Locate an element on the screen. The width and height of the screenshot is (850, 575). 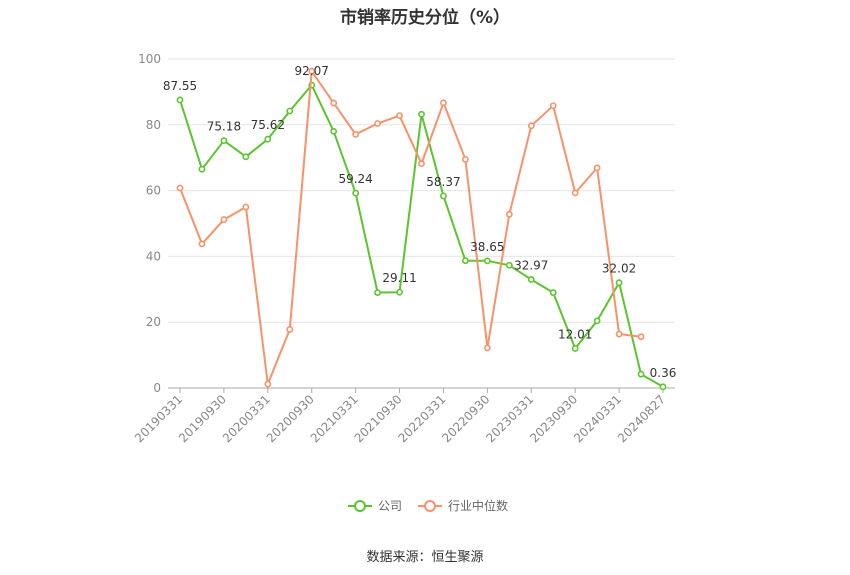
x-tick-label: 20240827 is located at coordinates (641, 418).